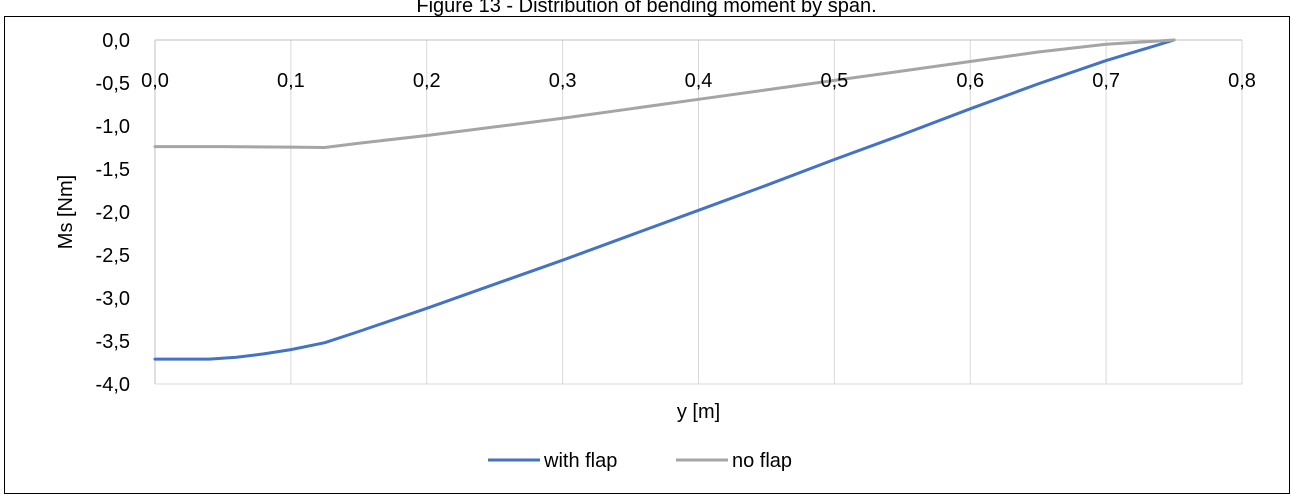  What do you see at coordinates (762, 461) in the screenshot?
I see `legend-label: no flap` at bounding box center [762, 461].